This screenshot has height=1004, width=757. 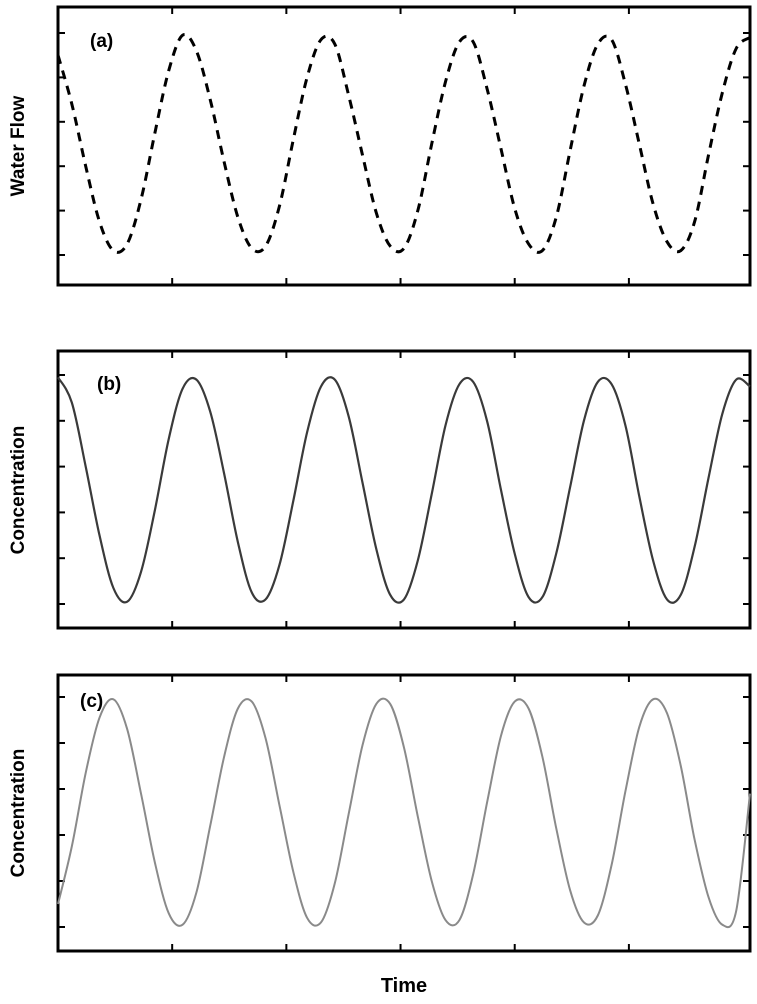 I want to click on panel-c-ylabel: Concentration, so click(x=18, y=813).